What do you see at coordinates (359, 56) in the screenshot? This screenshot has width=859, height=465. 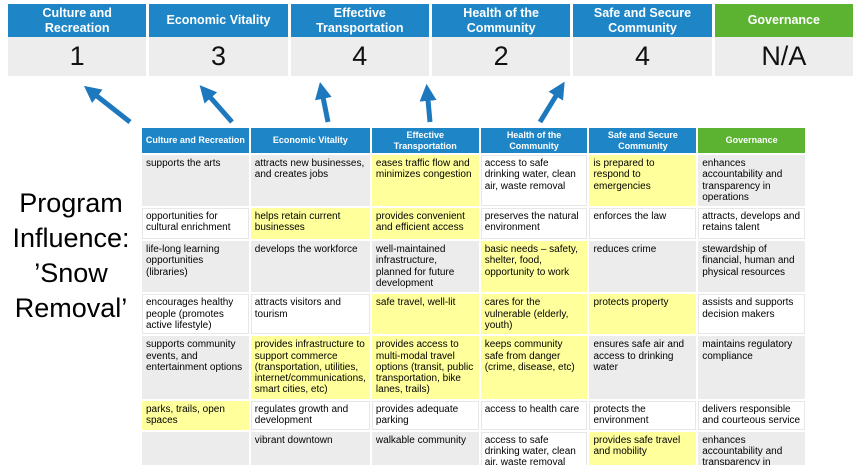 I see `score-transportation: 4` at bounding box center [359, 56].